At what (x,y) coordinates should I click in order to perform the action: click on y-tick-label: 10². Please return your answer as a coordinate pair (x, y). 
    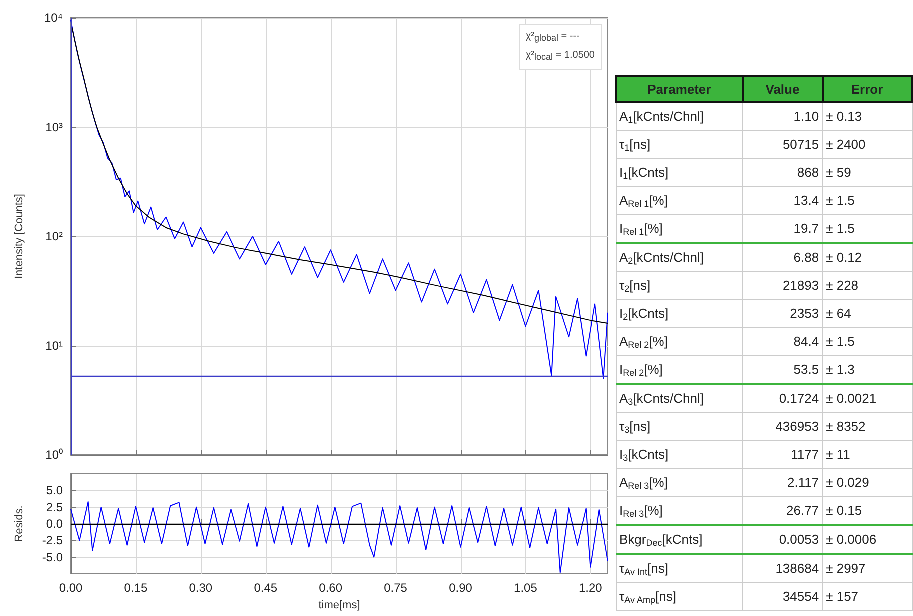
    Looking at the image, I should click on (55, 237).